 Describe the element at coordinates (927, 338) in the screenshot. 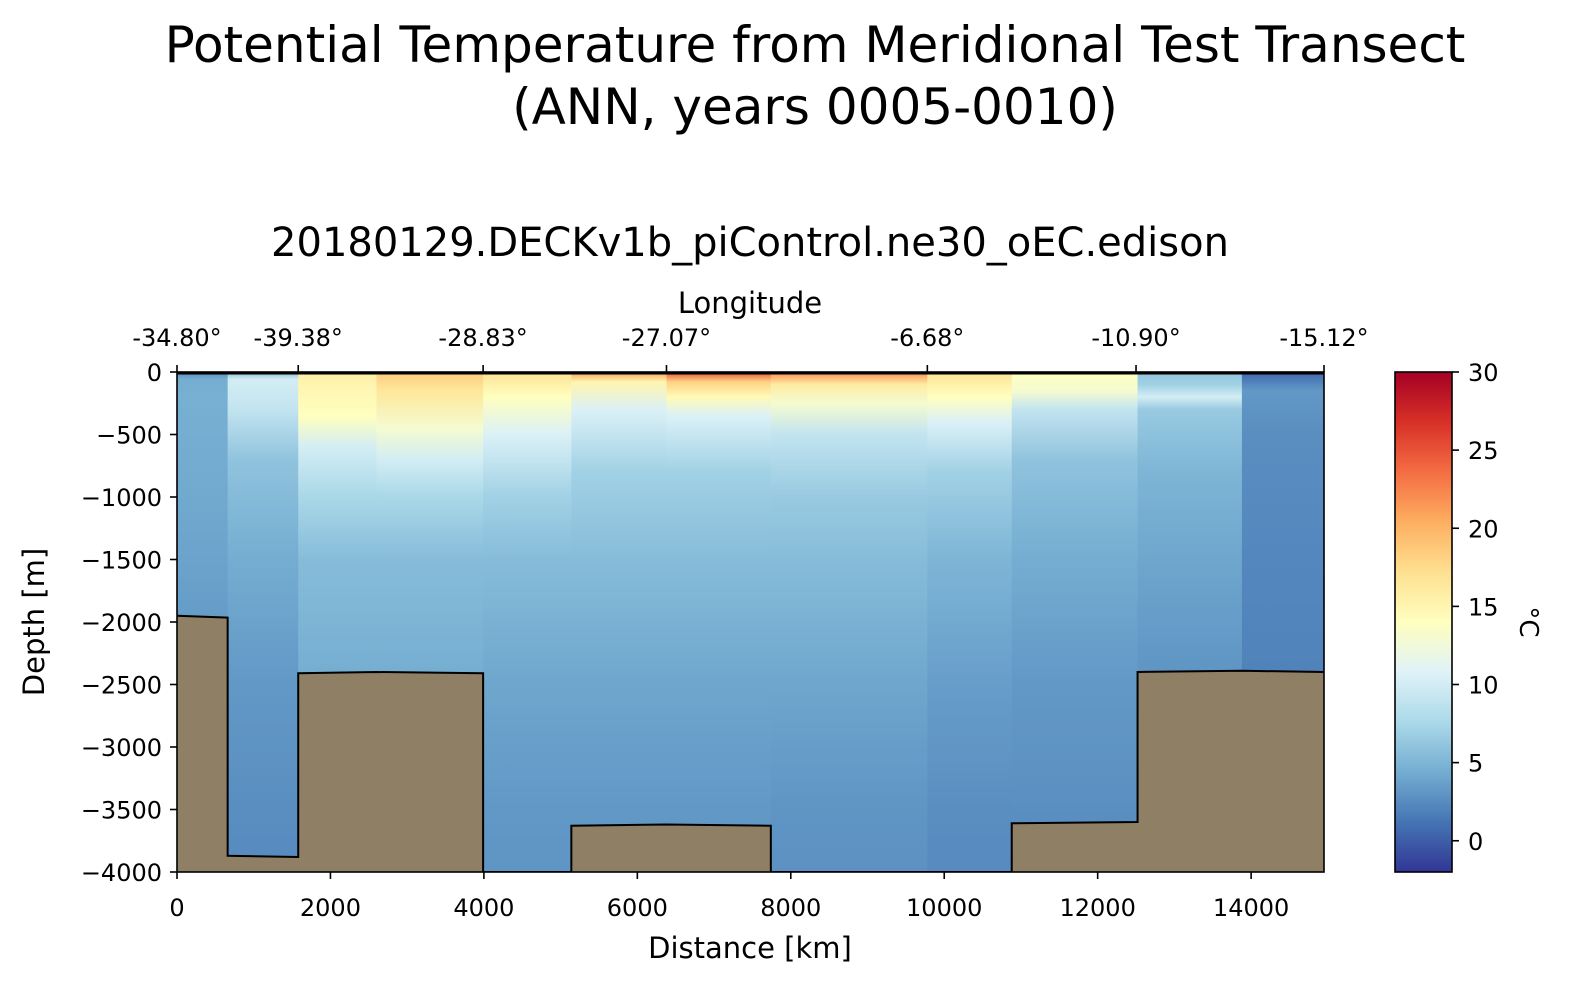

I see `top-tick-label: -6.68°` at that location.